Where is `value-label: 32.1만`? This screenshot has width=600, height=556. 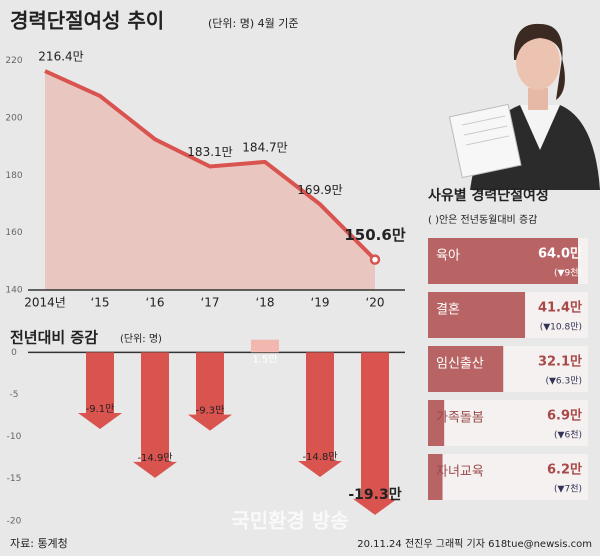
value-label: 32.1만 is located at coordinates (560, 362).